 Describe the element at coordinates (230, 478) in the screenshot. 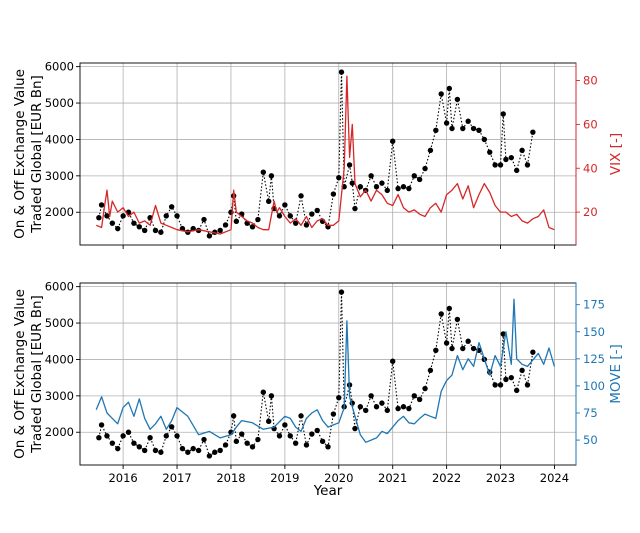

I see `x-tick-label: 2018` at that location.